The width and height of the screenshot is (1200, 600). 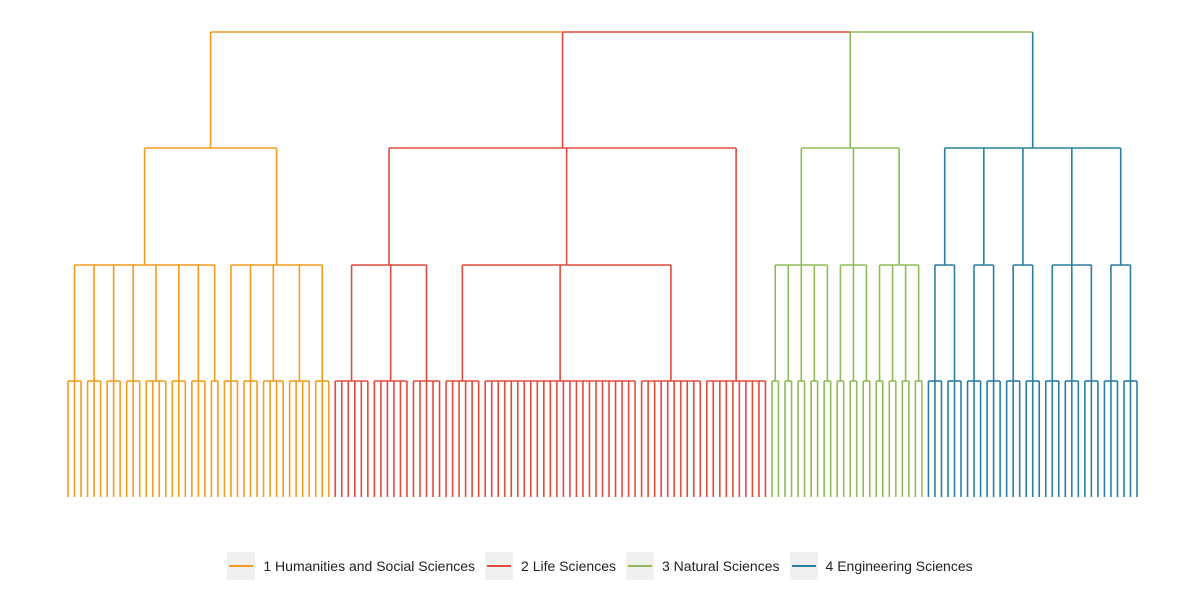 What do you see at coordinates (369, 566) in the screenshot?
I see `legend-label: 1 Humanities and Social Sciences` at bounding box center [369, 566].